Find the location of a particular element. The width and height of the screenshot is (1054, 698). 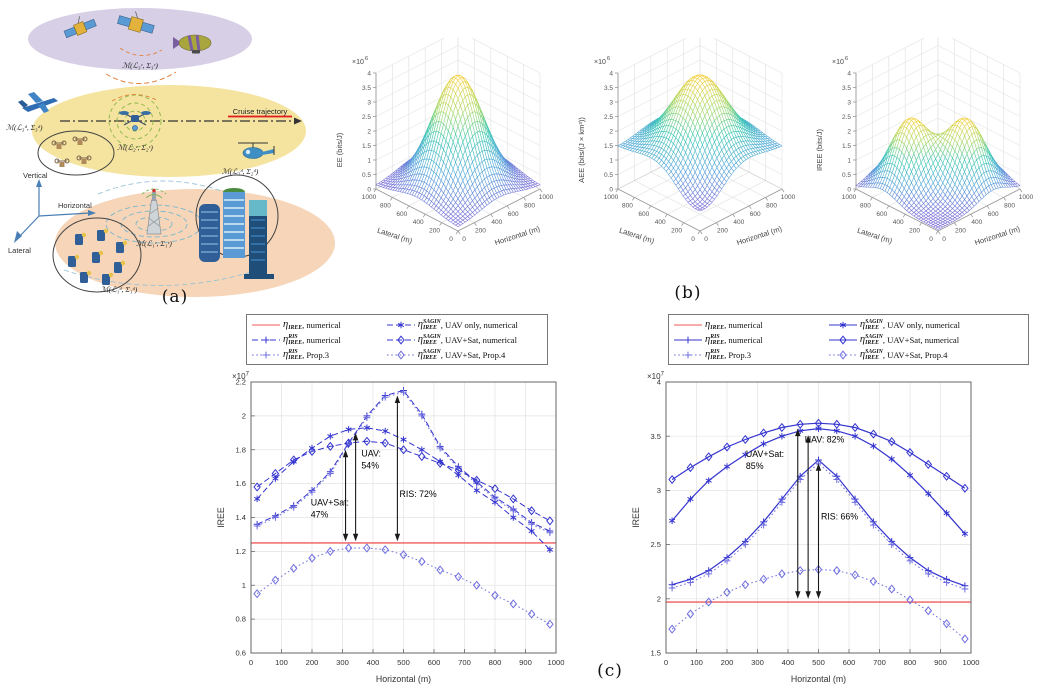

panel-c-label: (c) is located at coordinates (610, 671).